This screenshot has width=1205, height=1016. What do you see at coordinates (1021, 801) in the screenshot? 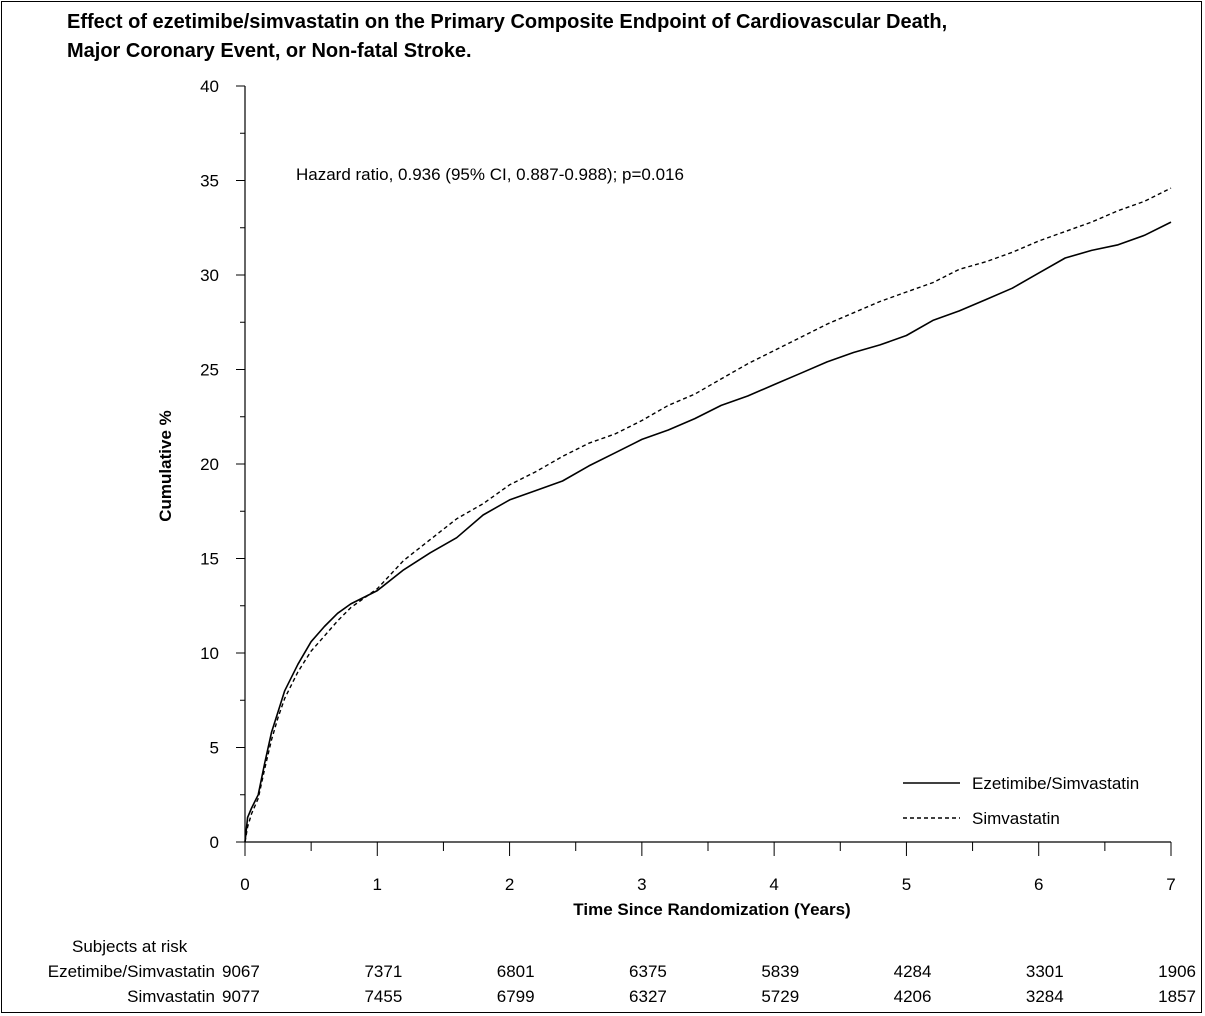
I see `legend: Ezetimibe/Simvastatin Simvastatin` at bounding box center [1021, 801].